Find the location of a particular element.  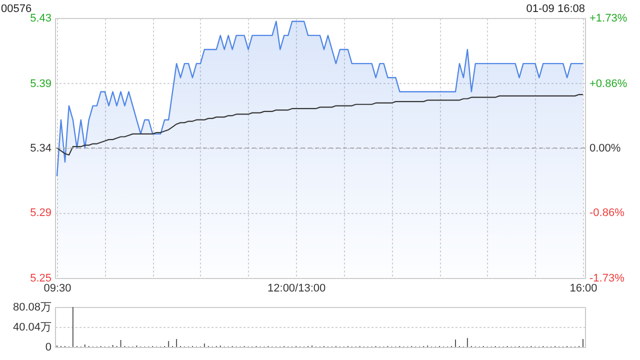

x-tick-label: 16:00 is located at coordinates (584, 288).